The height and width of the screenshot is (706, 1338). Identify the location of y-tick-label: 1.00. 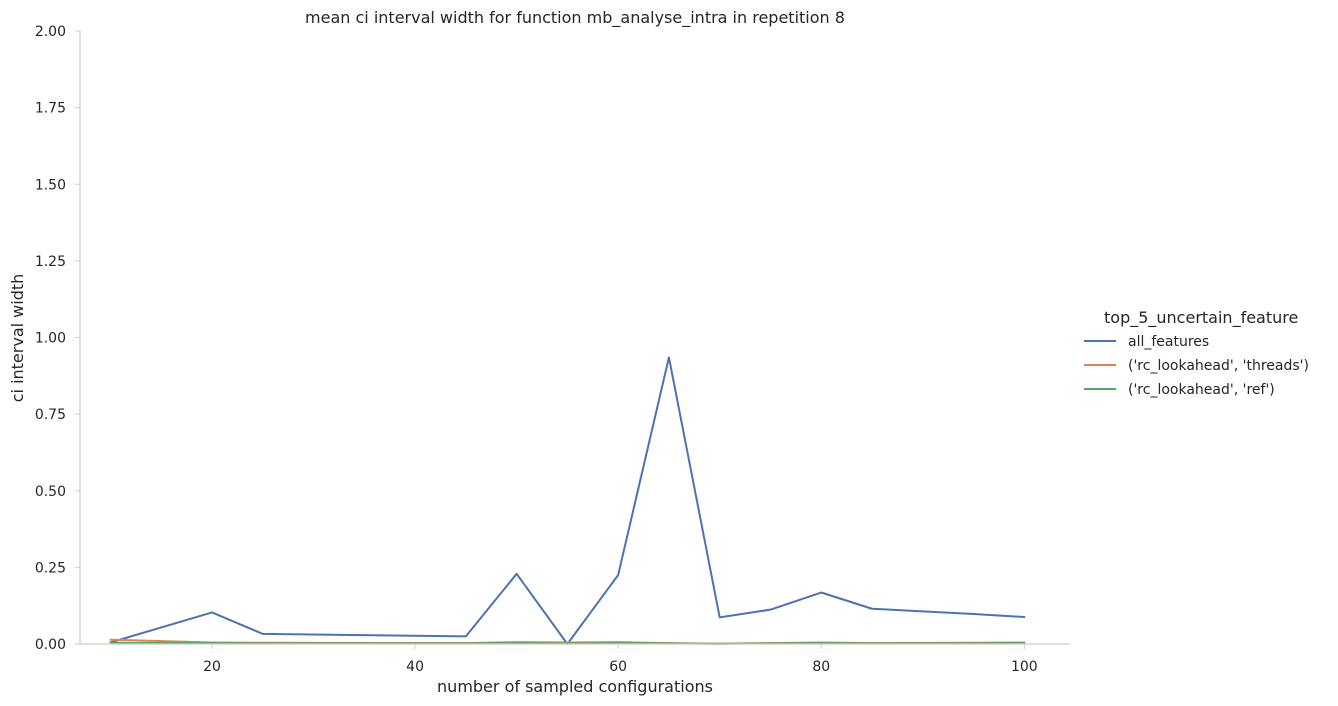
(50, 339).